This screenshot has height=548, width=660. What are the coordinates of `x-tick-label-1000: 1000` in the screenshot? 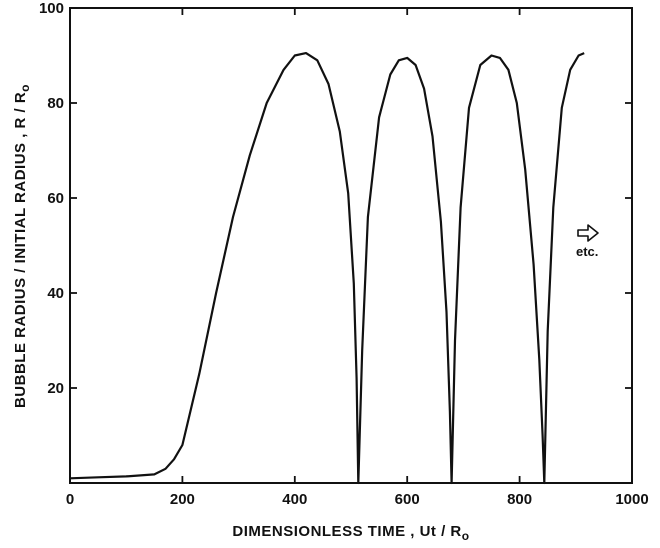 It's located at (631, 499).